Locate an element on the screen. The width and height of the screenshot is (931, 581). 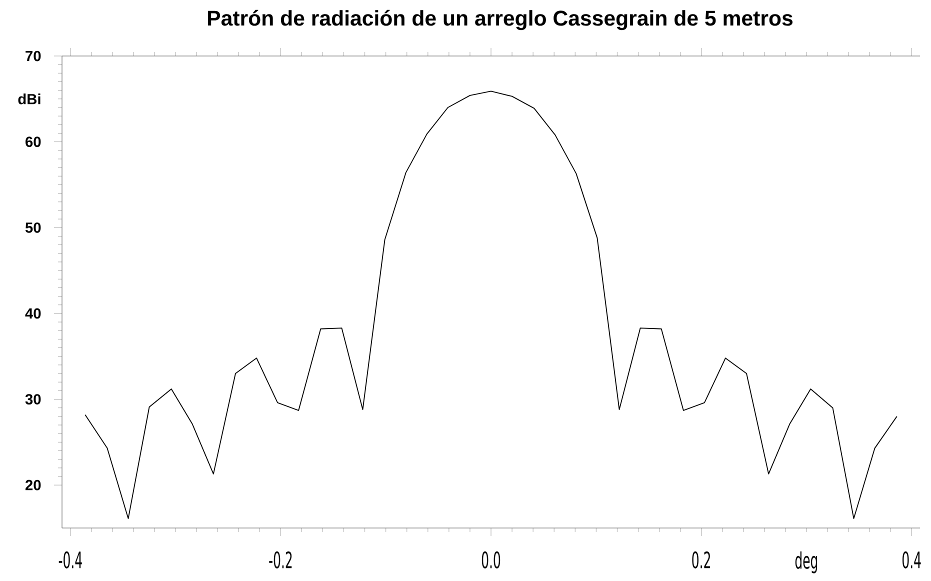
x-tick-label: 0.2 is located at coordinates (701, 559).